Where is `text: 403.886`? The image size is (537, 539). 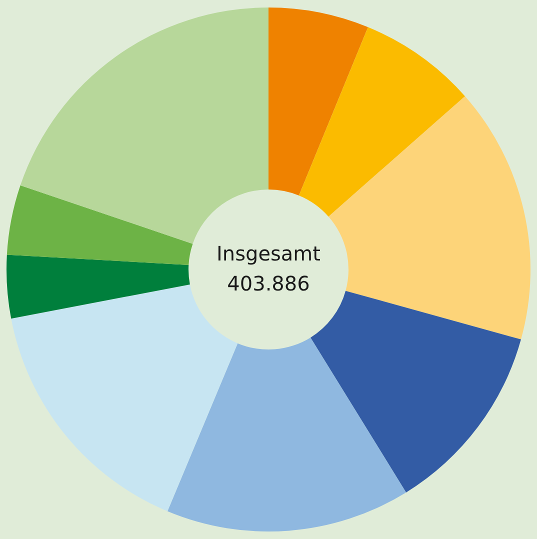
text: 403.886 is located at coordinates (268, 284).